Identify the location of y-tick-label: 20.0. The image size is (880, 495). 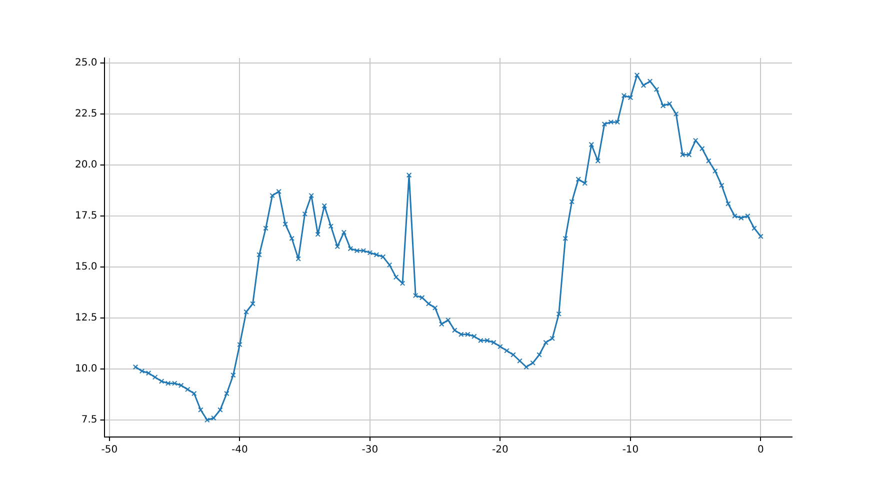
(86, 165).